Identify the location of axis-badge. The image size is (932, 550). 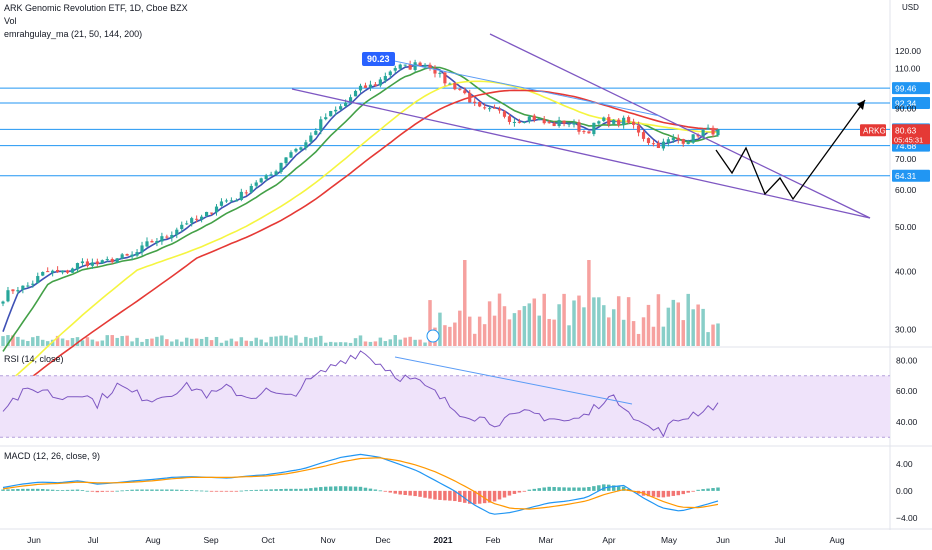
(911, 88).